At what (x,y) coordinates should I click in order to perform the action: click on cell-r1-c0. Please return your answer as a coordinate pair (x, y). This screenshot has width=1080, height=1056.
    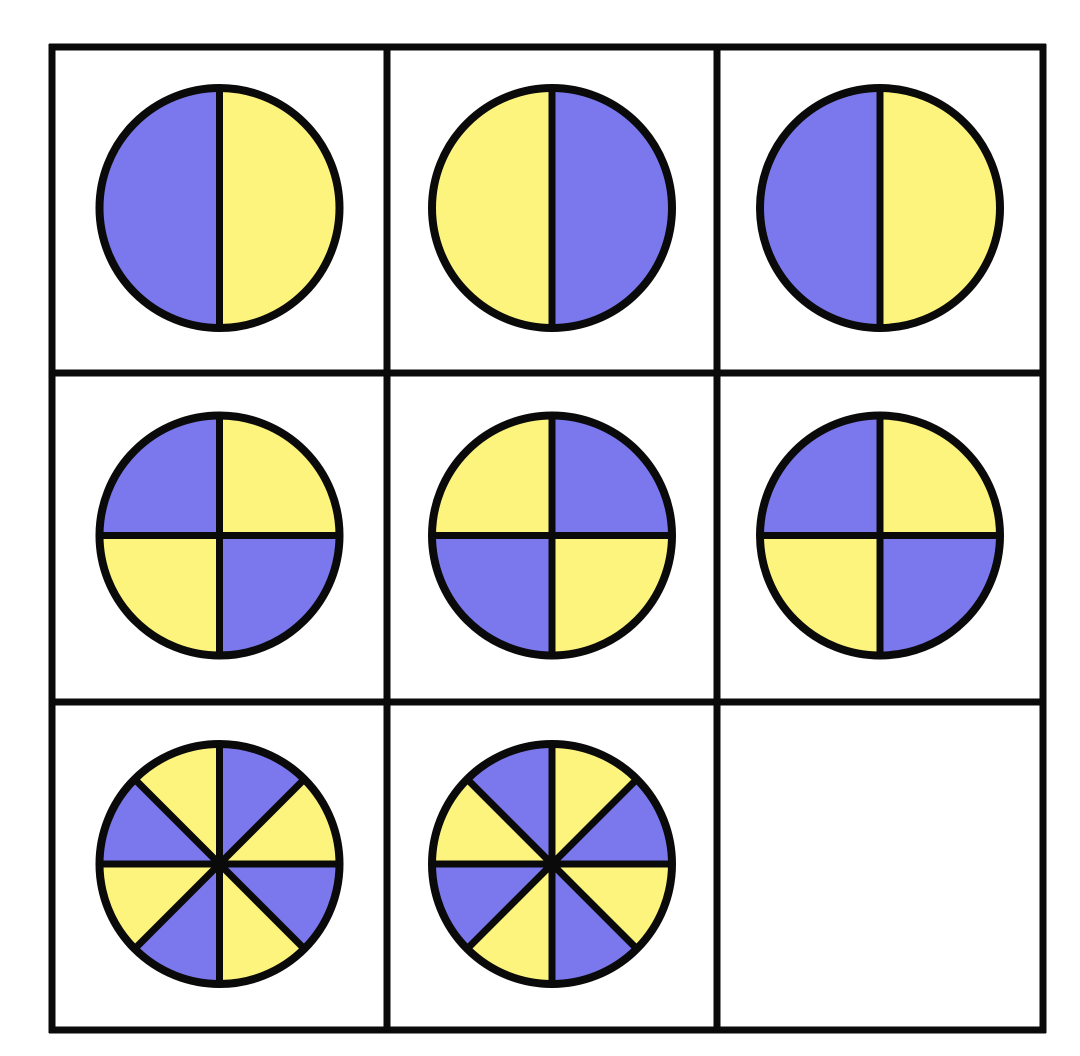
    Looking at the image, I should click on (219, 535).